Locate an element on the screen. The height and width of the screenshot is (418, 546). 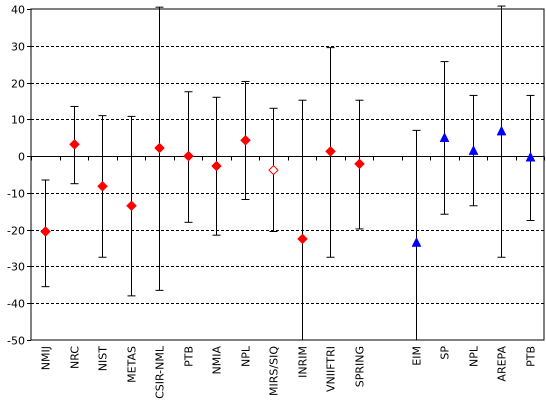
x-tick-label: AREPA is located at coordinates (502, 364).